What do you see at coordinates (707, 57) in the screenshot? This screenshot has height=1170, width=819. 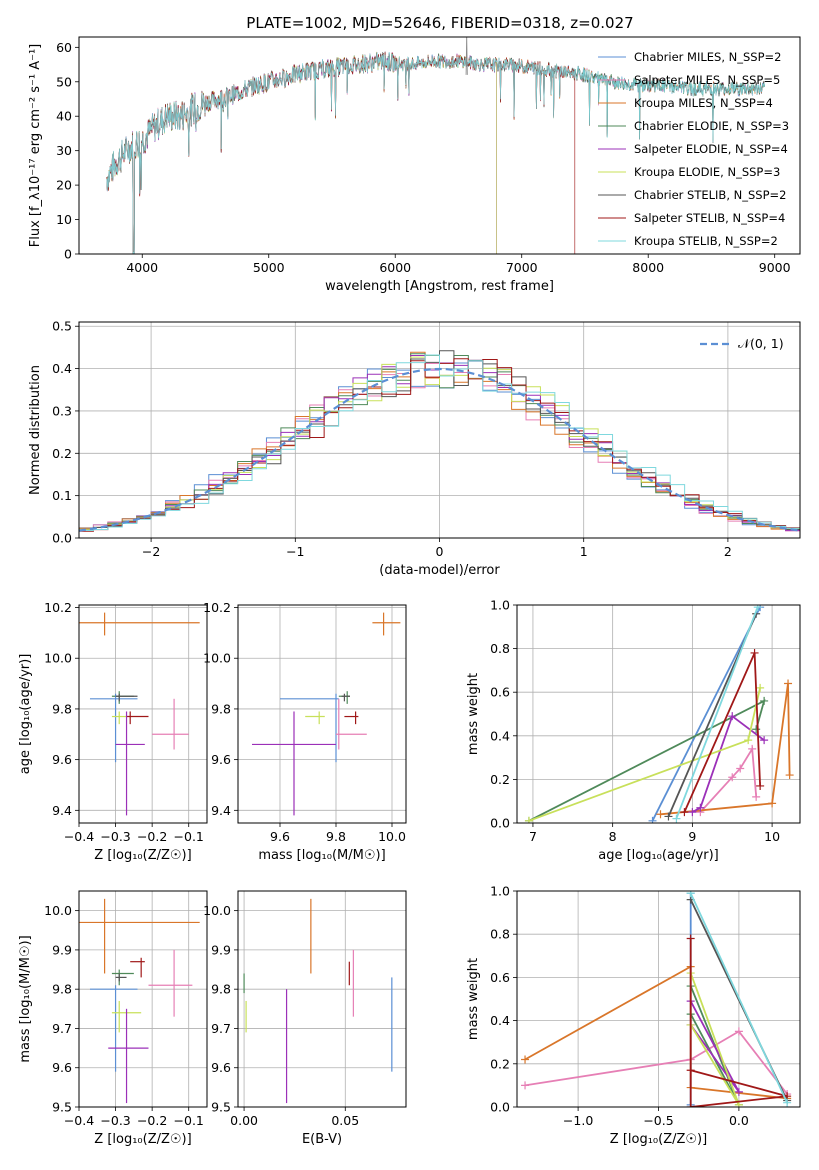 I see `legend-entry: Chabrier MILES, N_SSP=2` at bounding box center [707, 57].